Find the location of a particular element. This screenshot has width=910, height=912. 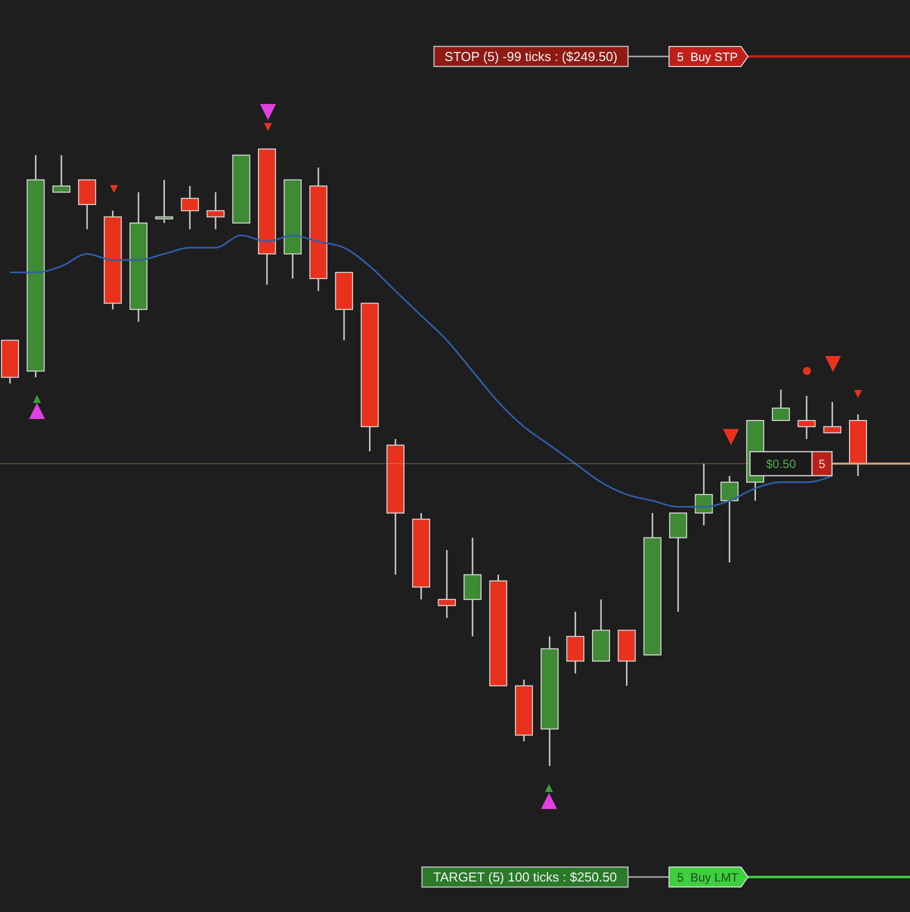

text: STOP (5) -99 ticks : ($249.50) is located at coordinates (531, 56).